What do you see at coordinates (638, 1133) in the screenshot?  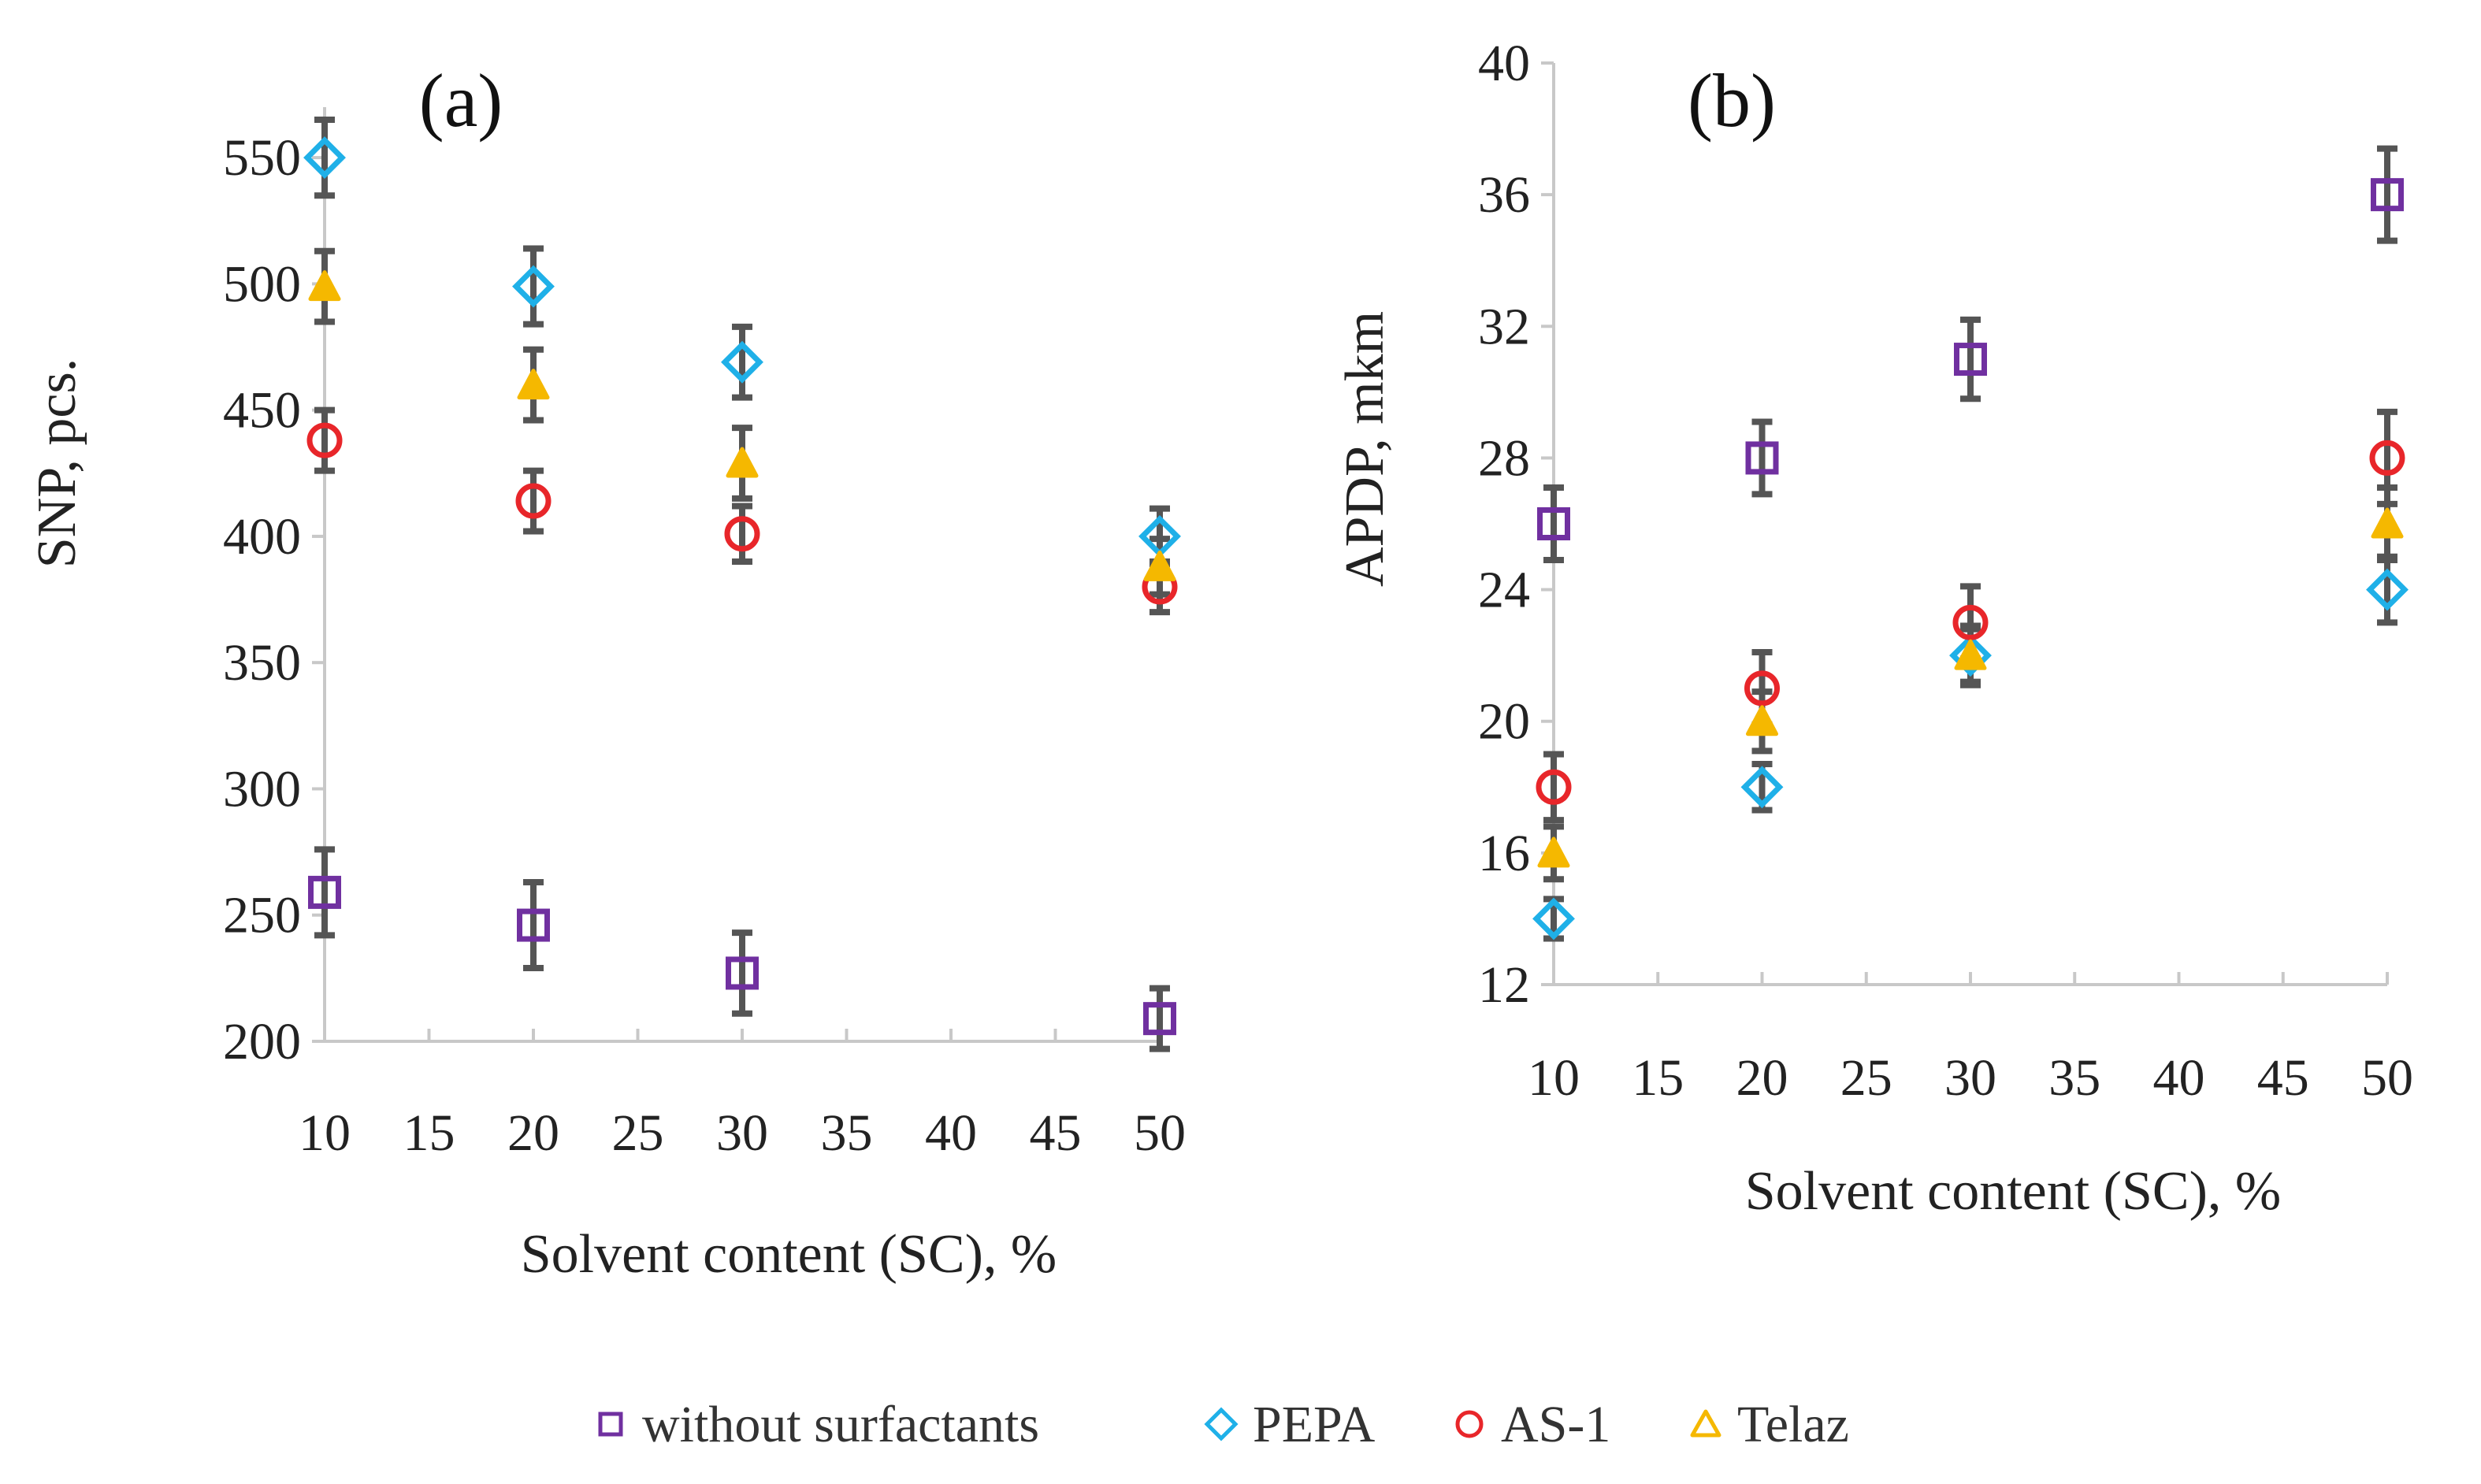 I see `chart-a-x-tick-label: 25` at bounding box center [638, 1133].